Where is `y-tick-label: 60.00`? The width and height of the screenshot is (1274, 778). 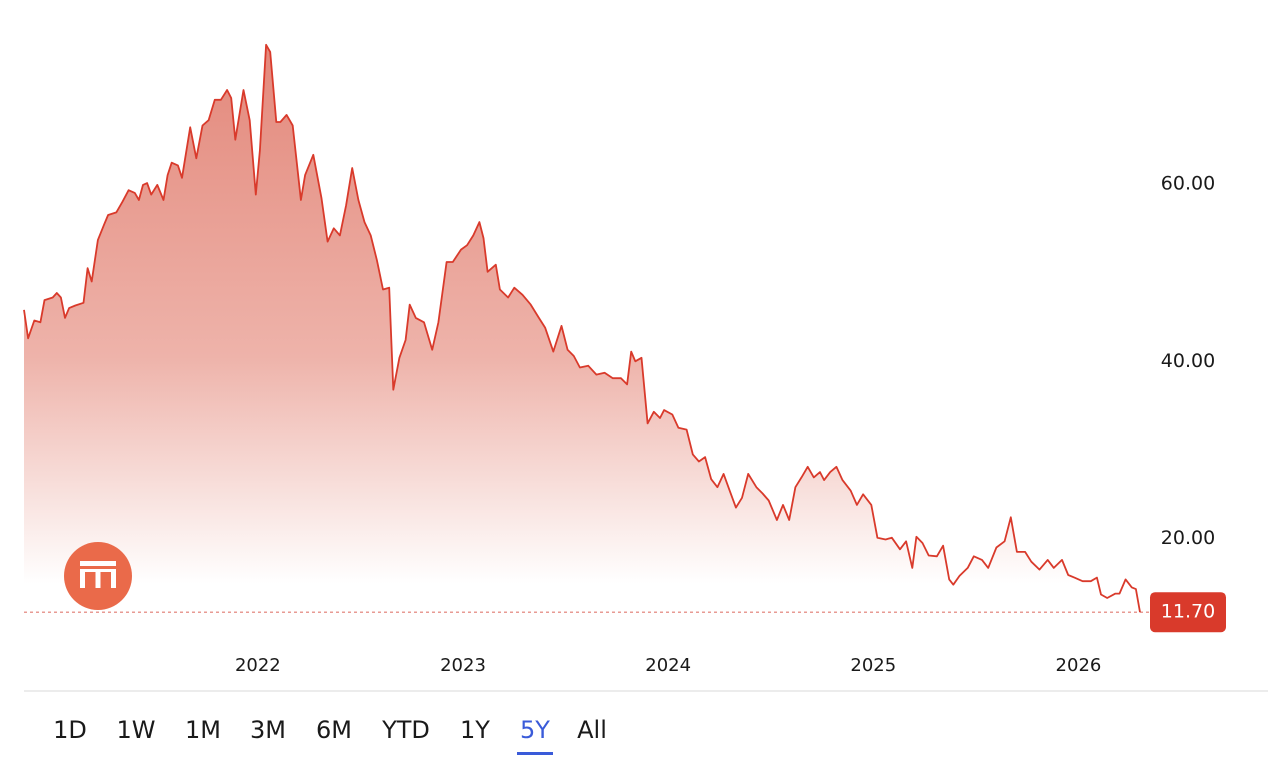 y-tick-label: 60.00 is located at coordinates (1188, 184).